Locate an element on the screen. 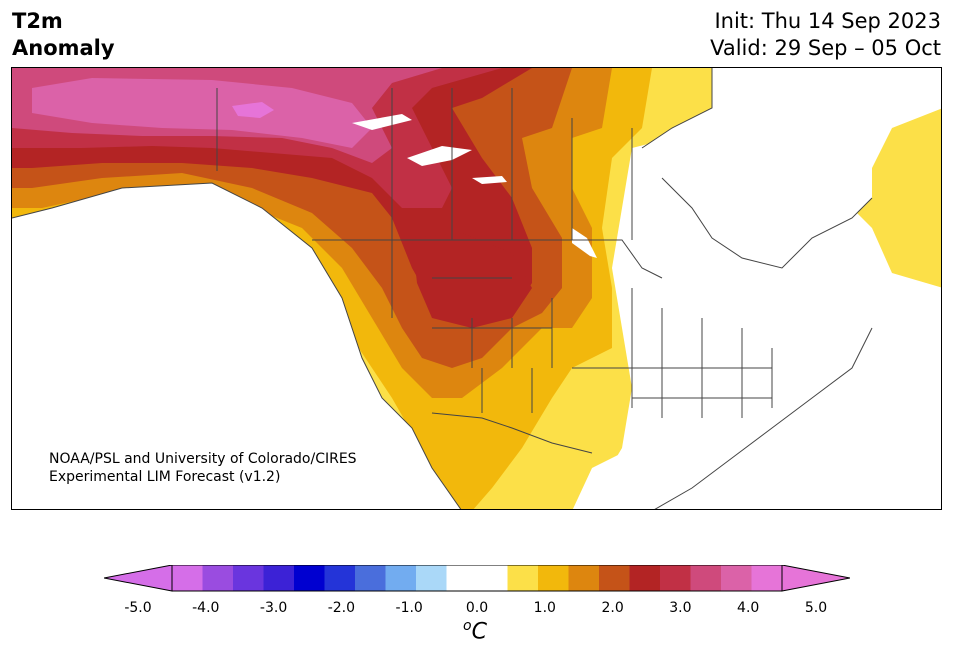 The height and width of the screenshot is (659, 953). colorbar-tick-label: 1.0 is located at coordinates (544, 608).